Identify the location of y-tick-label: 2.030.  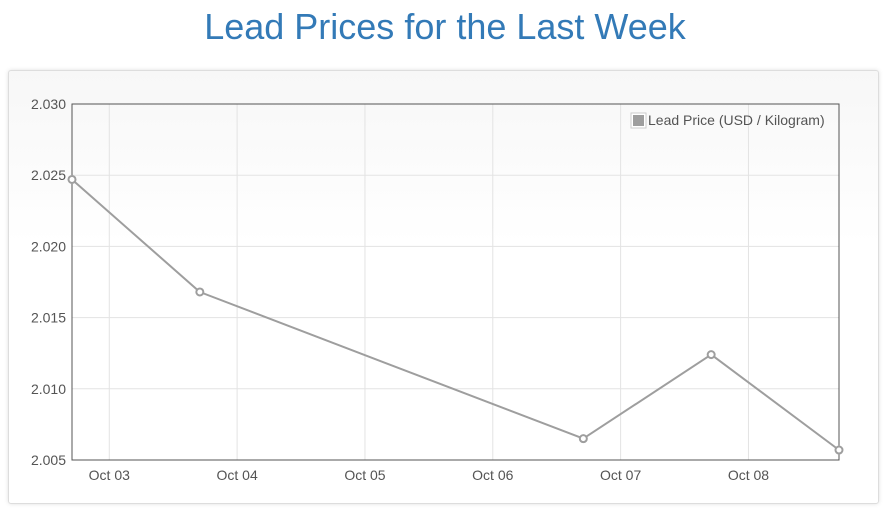
(48, 104).